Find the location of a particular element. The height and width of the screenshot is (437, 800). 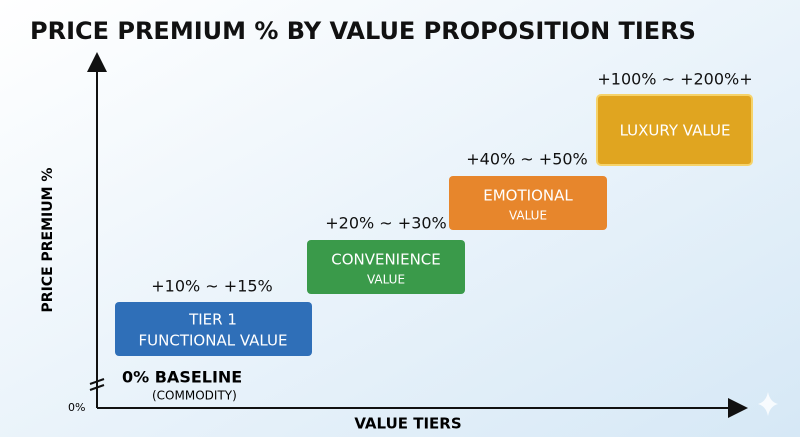

baseline-sublabel: (COMMODITY) is located at coordinates (194, 396).